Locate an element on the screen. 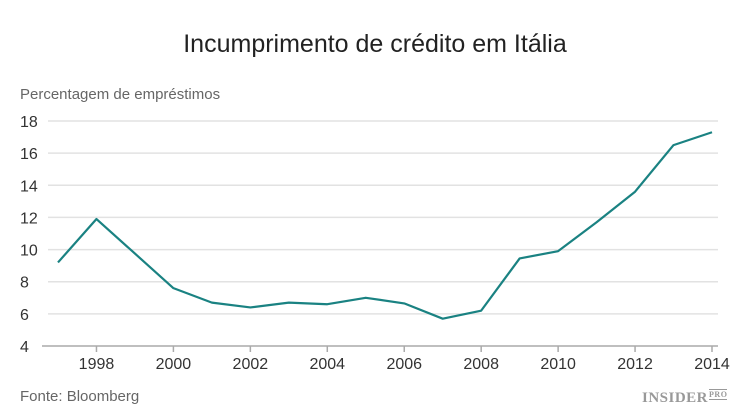 The height and width of the screenshot is (420, 750). y-tick-label: 12 is located at coordinates (29, 218).